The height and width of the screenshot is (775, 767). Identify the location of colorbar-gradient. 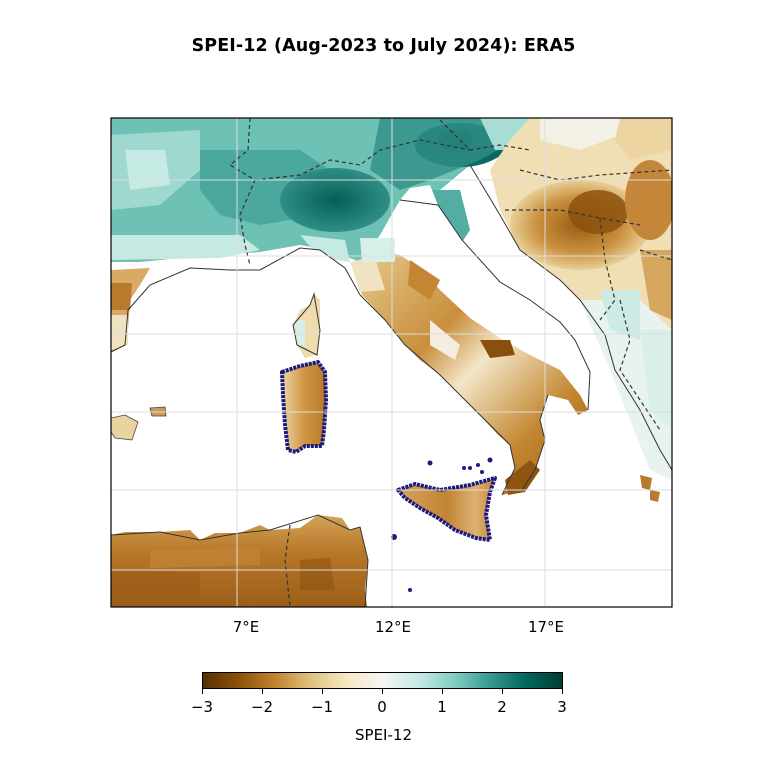
(382, 680).